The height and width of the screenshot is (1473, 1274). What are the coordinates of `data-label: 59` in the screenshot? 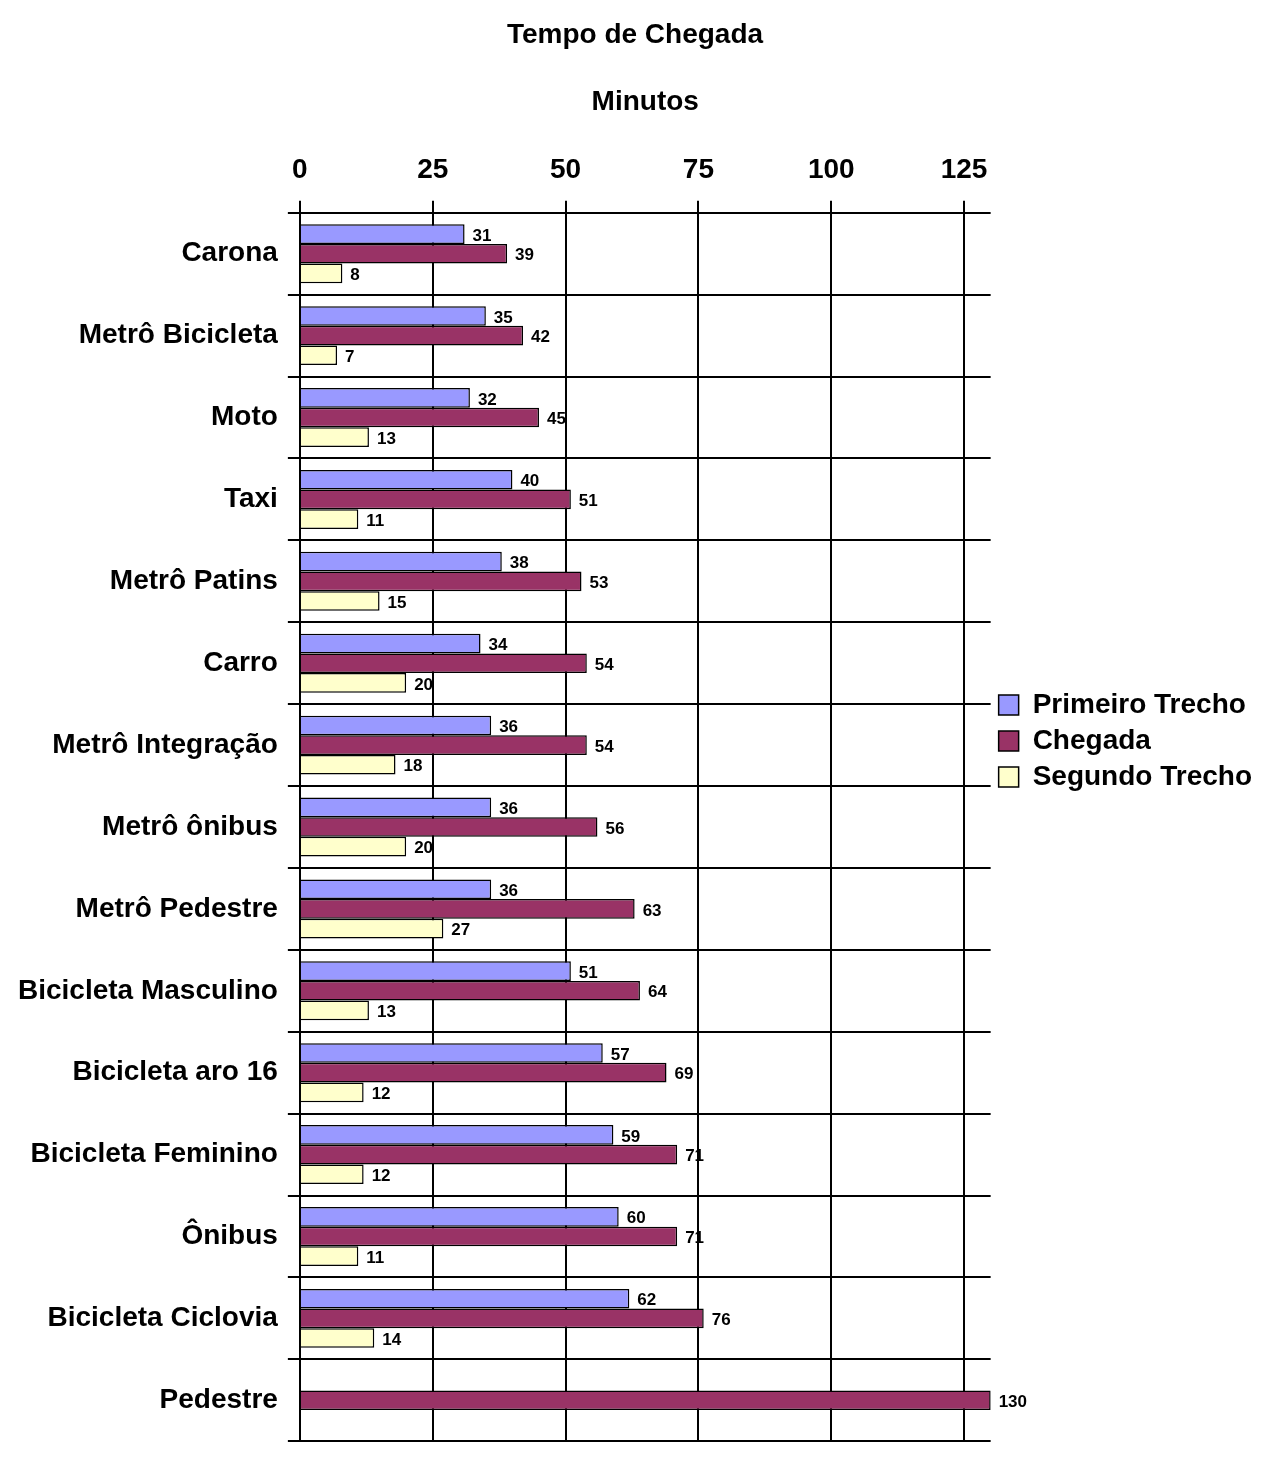 It's located at (631, 1136).